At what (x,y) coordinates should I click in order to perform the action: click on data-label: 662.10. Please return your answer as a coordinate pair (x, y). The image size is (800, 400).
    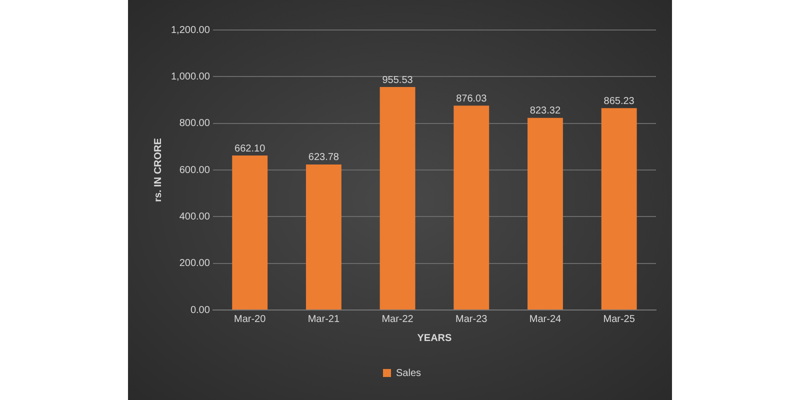
    Looking at the image, I should click on (250, 148).